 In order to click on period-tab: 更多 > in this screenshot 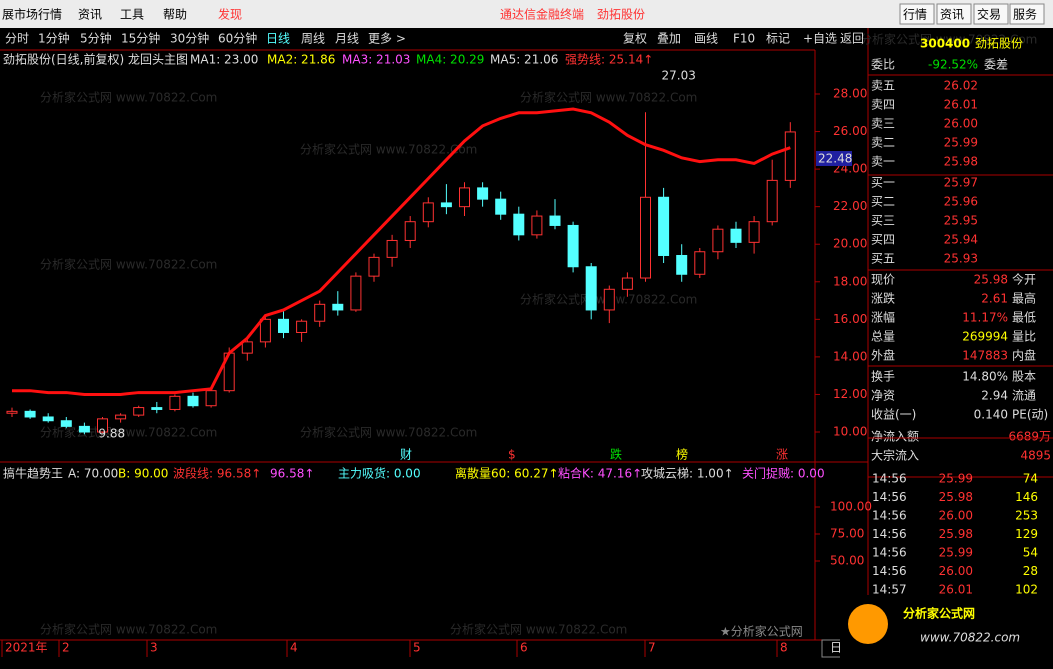, I will do `click(387, 39)`.